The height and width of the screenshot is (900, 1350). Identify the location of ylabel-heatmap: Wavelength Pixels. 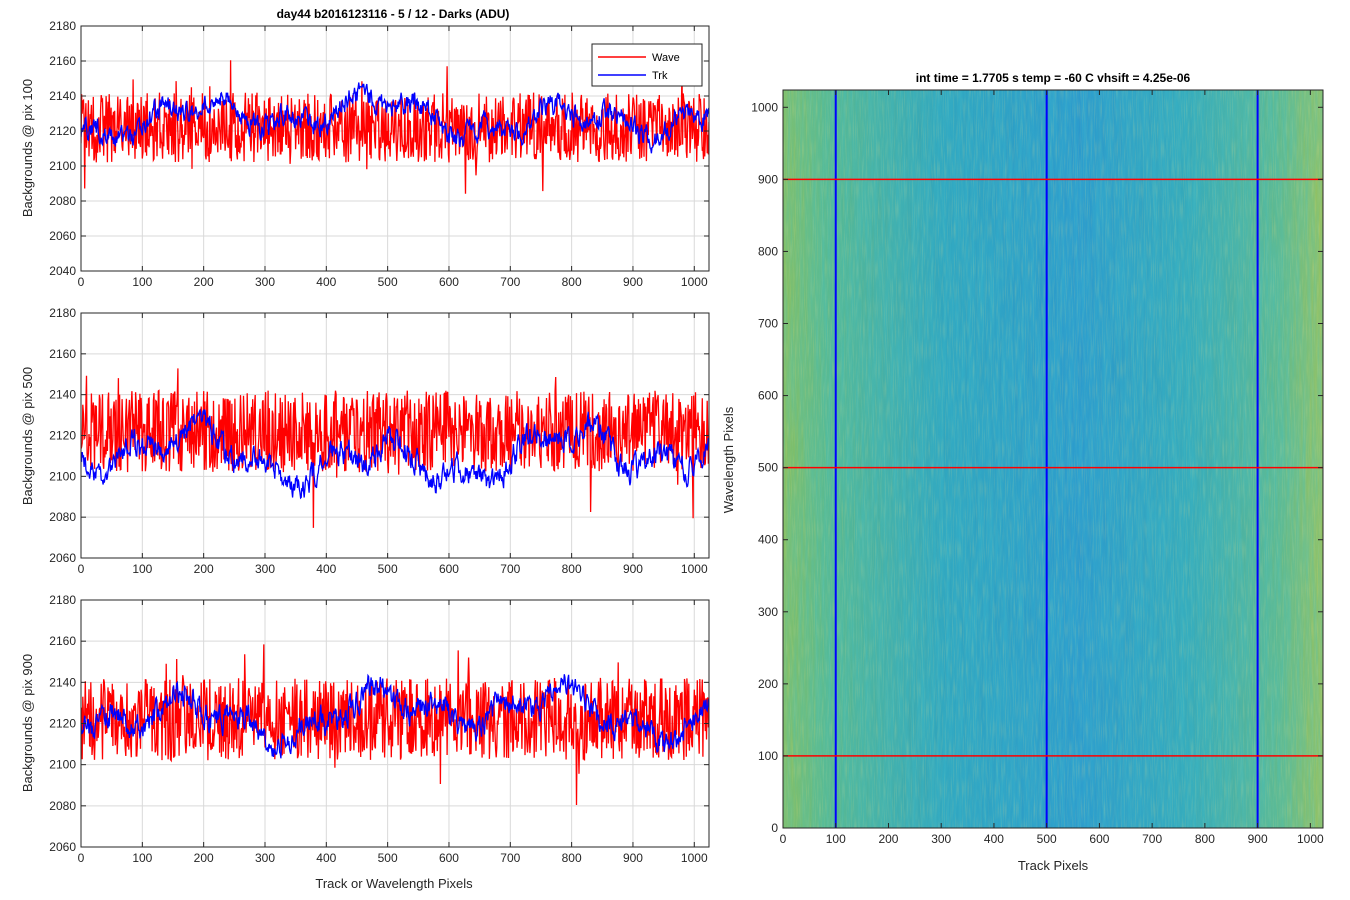
(728, 459).